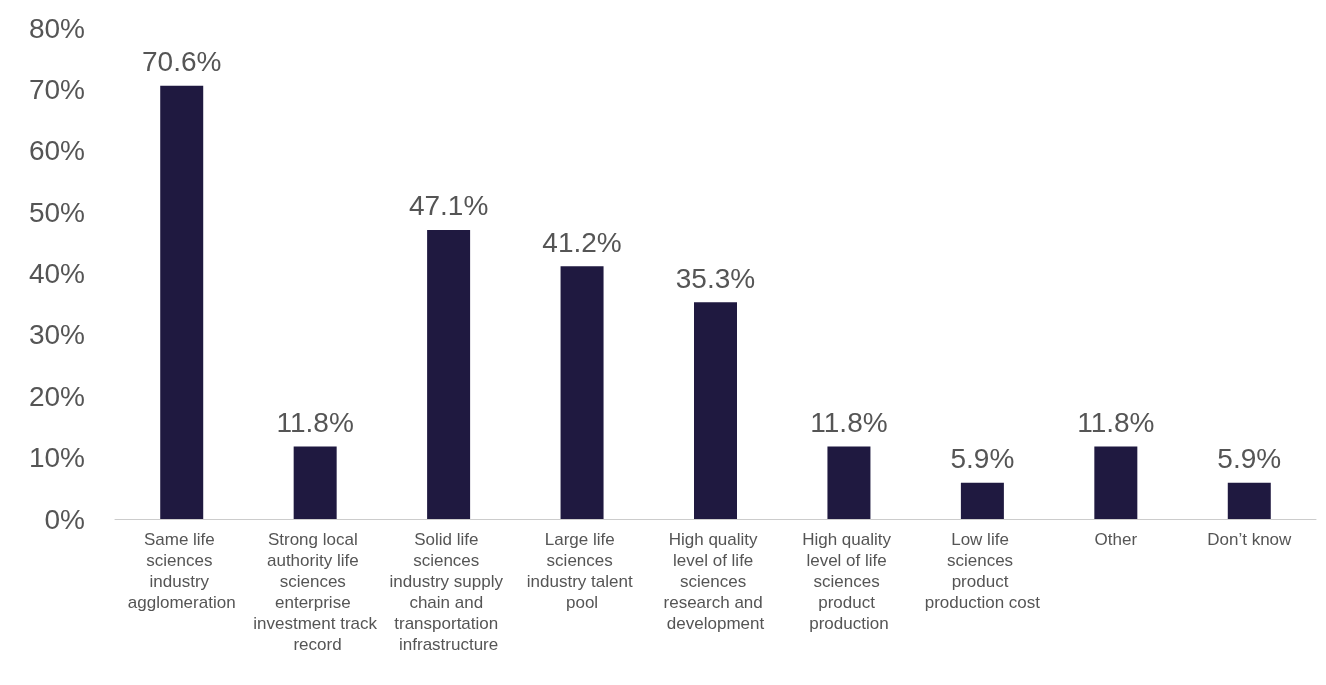 The image size is (1326, 685). I want to click on y-tick-label: 70%, so click(56, 89).